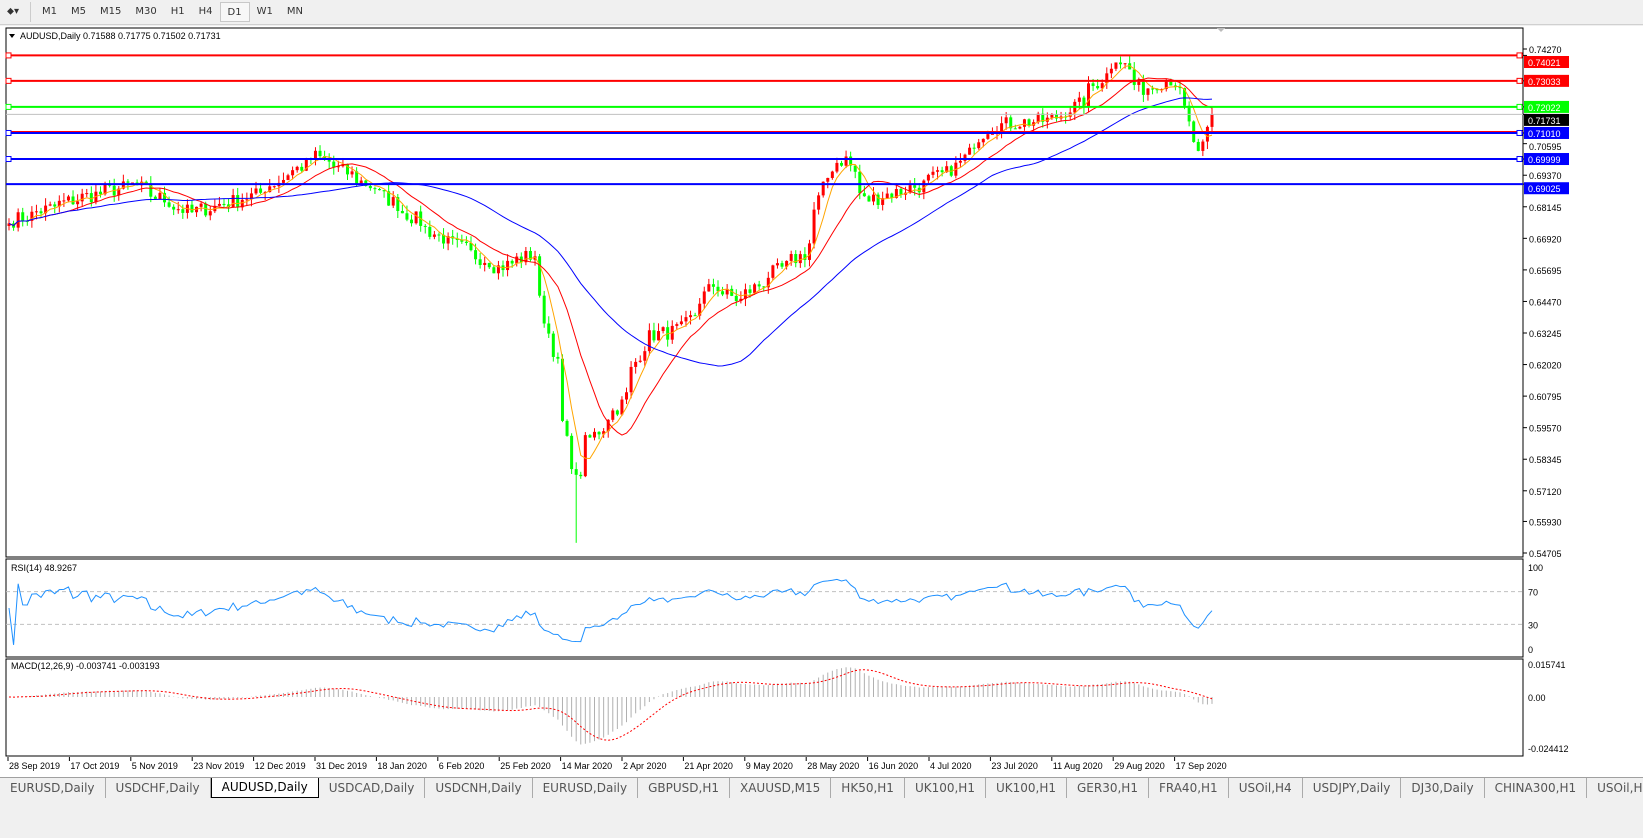 This screenshot has height=838, width=1643. I want to click on level-price-label: 0.74021, so click(1544, 63).